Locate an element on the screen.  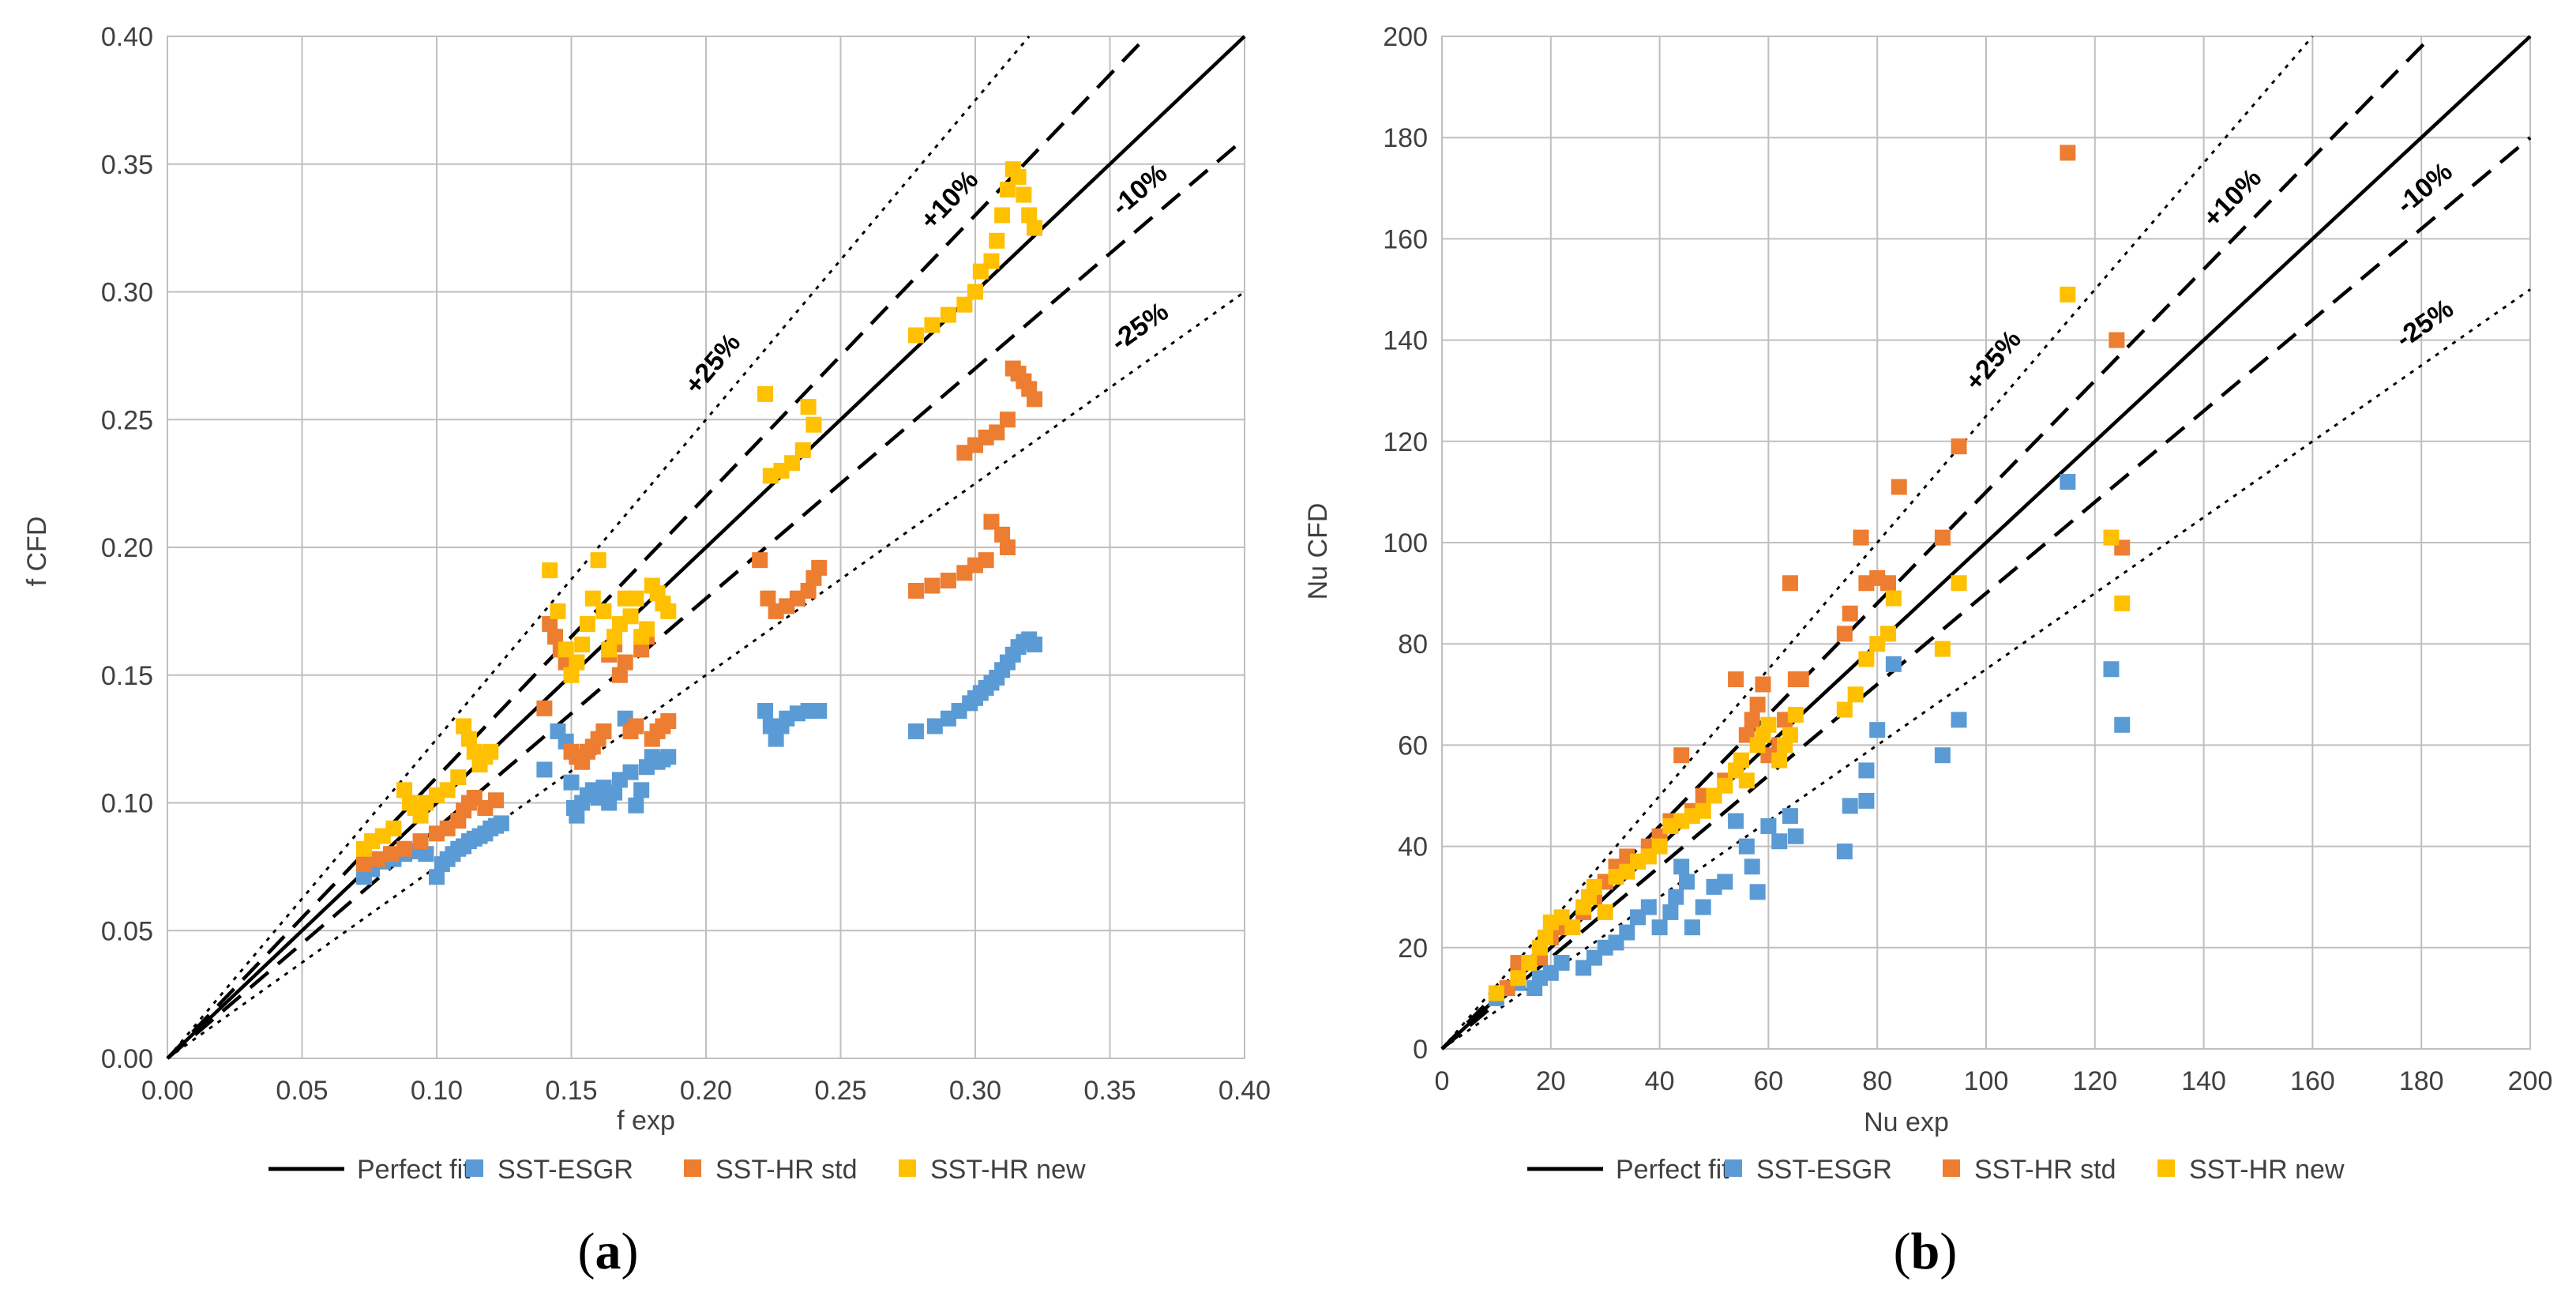
y-tick-label: 160 is located at coordinates (1405, 239).